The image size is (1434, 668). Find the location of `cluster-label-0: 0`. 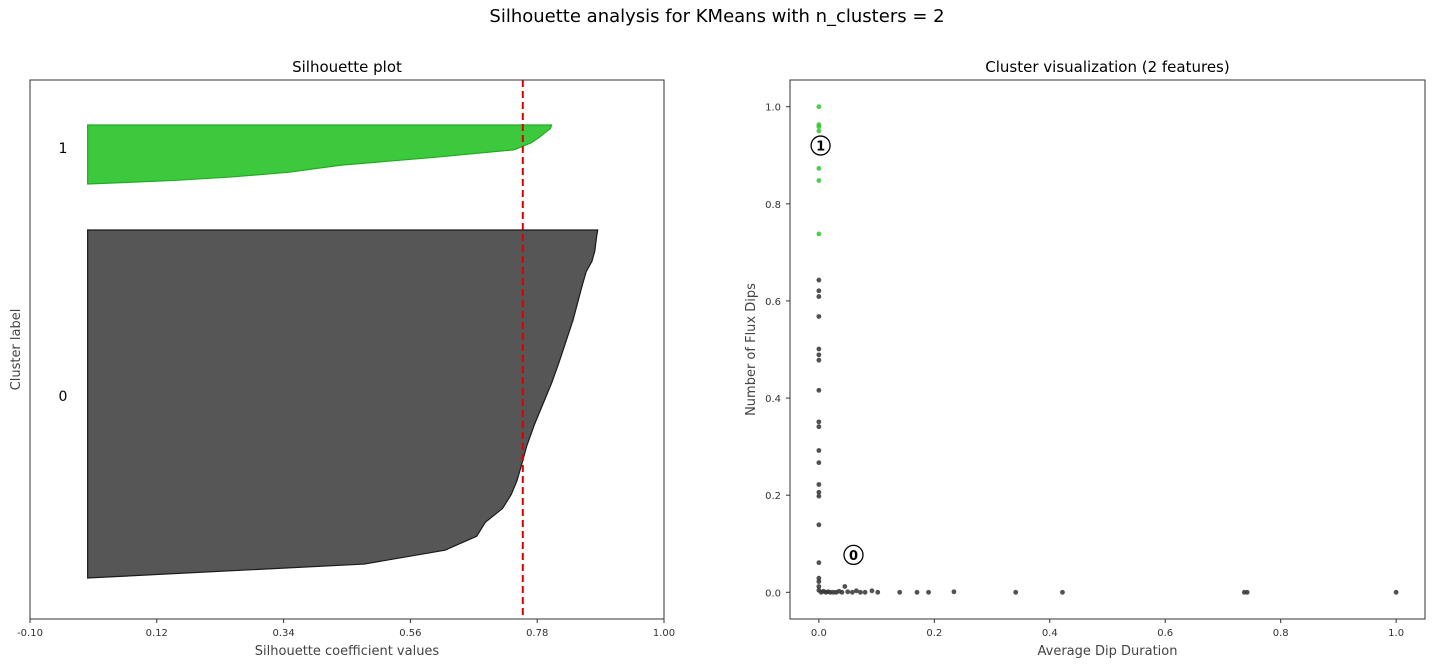

cluster-label-0: 0 is located at coordinates (63, 397).